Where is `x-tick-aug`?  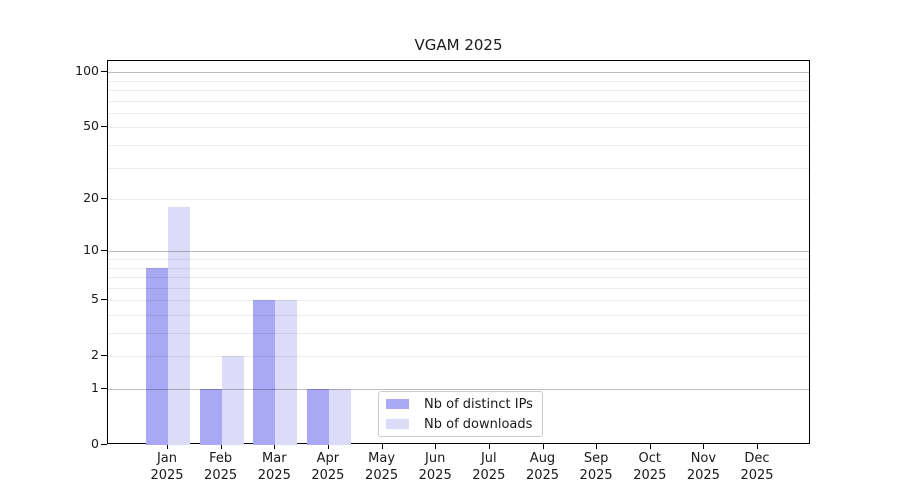 x-tick-aug is located at coordinates (543, 446).